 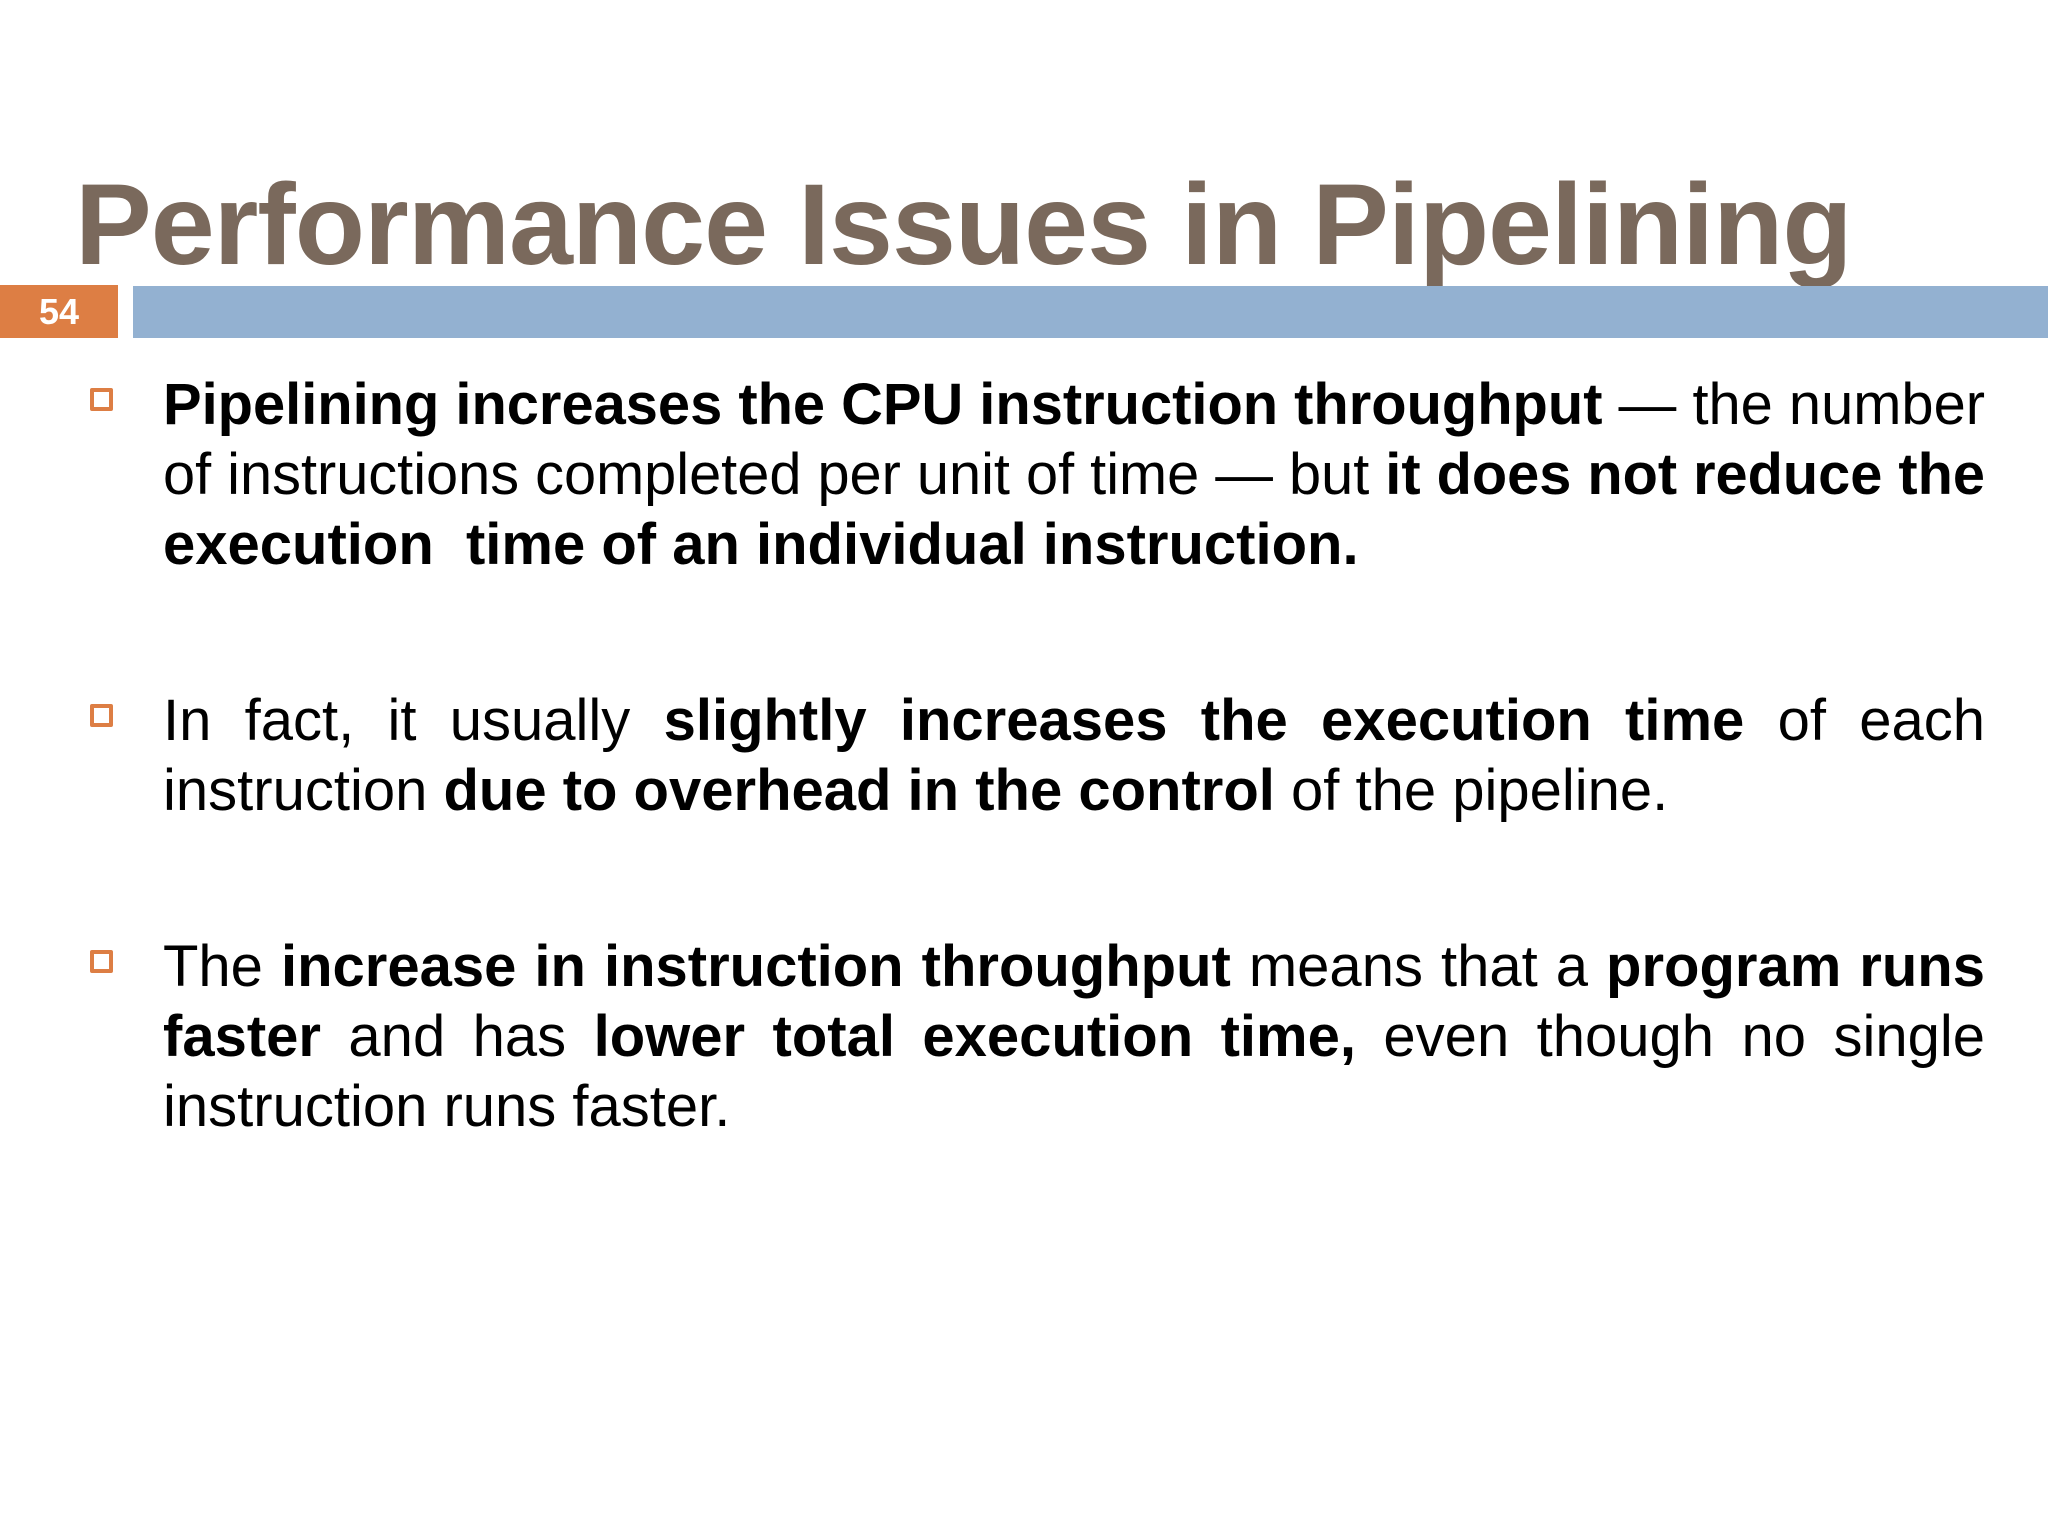 I want to click on divider-bar, so click(x=1090, y=312).